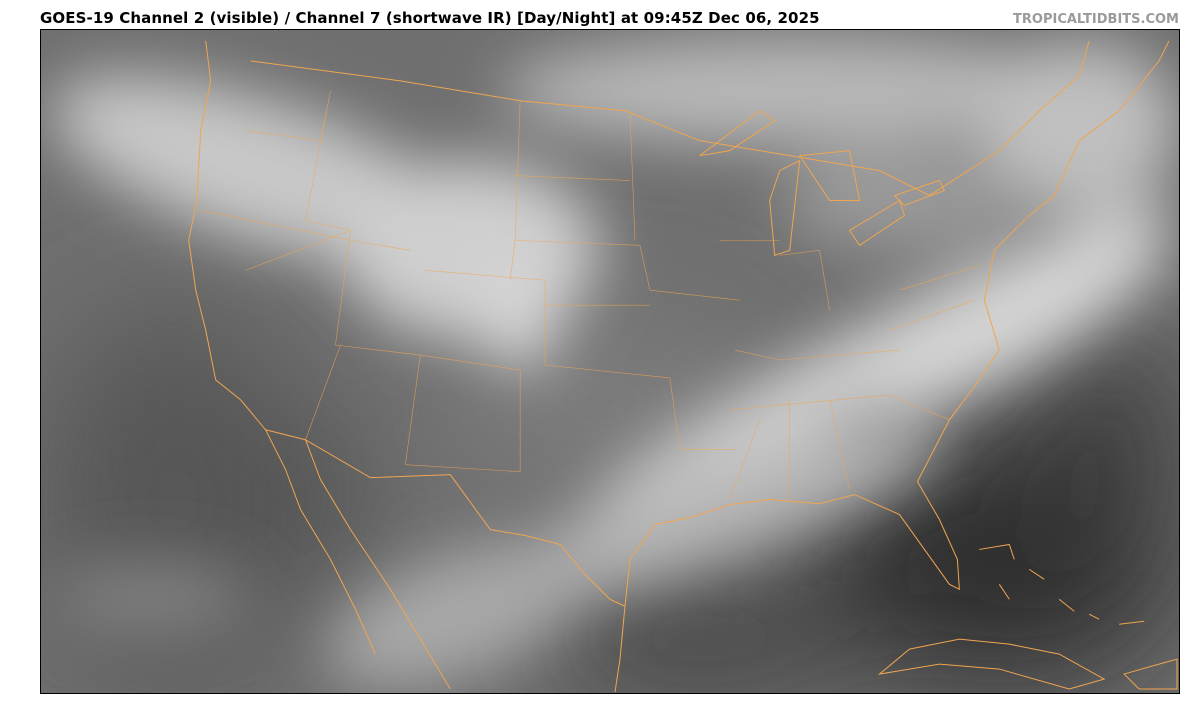  Describe the element at coordinates (792, 544) in the screenshot. I see `gulf-coast` at that location.